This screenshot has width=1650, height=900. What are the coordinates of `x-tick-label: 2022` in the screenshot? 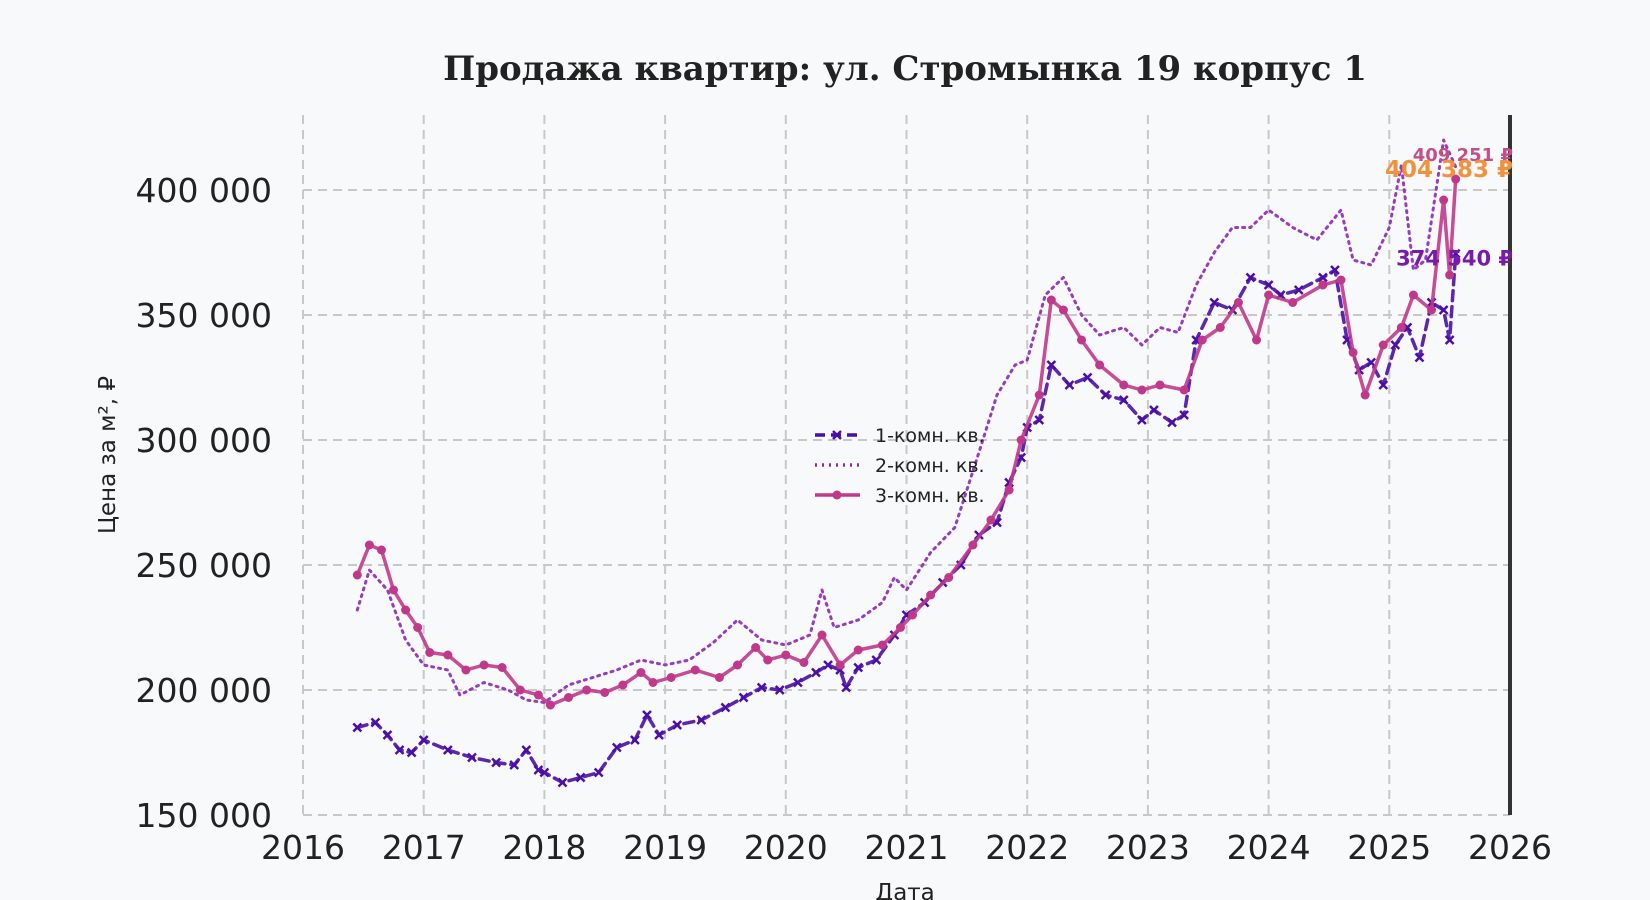 It's located at (1027, 847).